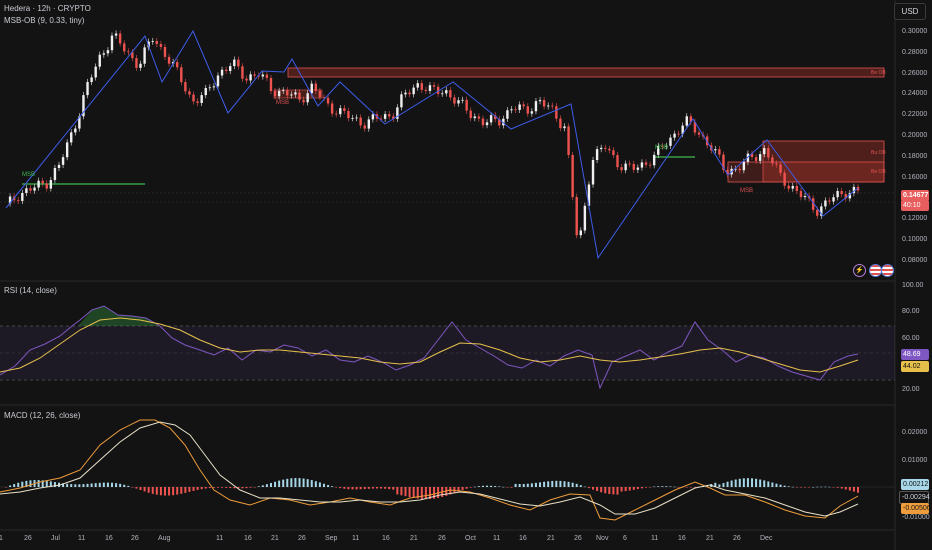 This screenshot has width=932, height=550. What do you see at coordinates (30, 290) in the screenshot?
I see `rsi-title: RSI (14, close)` at bounding box center [30, 290].